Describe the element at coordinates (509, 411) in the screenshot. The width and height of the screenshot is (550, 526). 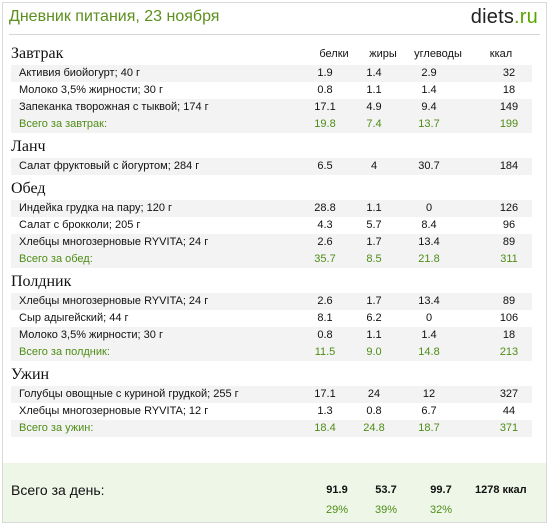
I see `food-kcal: 44` at that location.